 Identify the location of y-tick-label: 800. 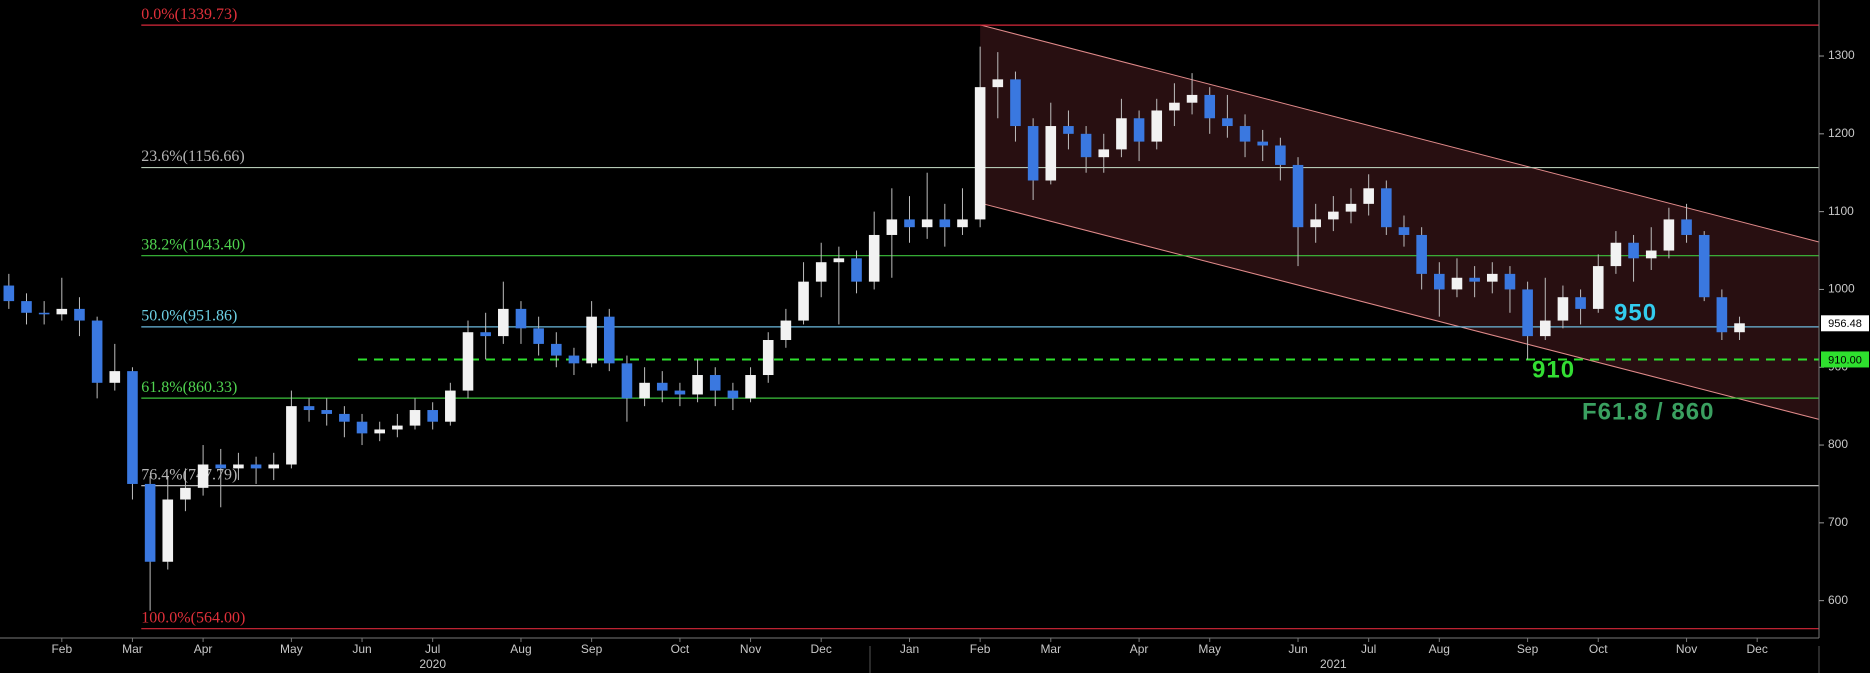
(1838, 444).